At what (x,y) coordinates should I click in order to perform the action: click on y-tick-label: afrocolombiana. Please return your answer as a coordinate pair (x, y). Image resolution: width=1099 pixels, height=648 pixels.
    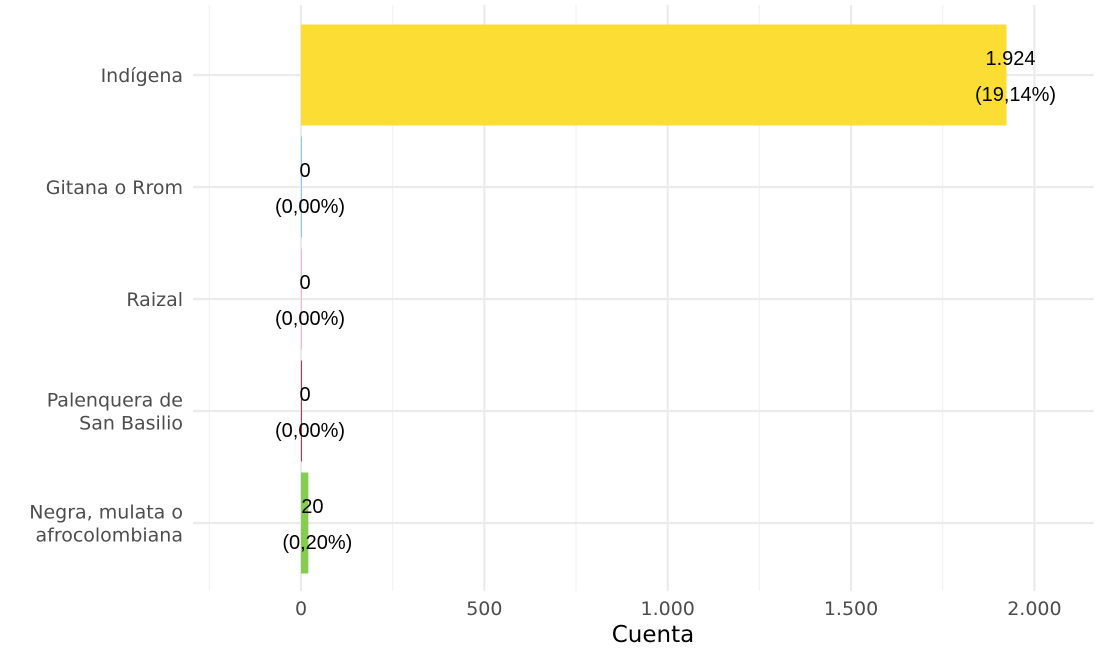
    Looking at the image, I should click on (109, 536).